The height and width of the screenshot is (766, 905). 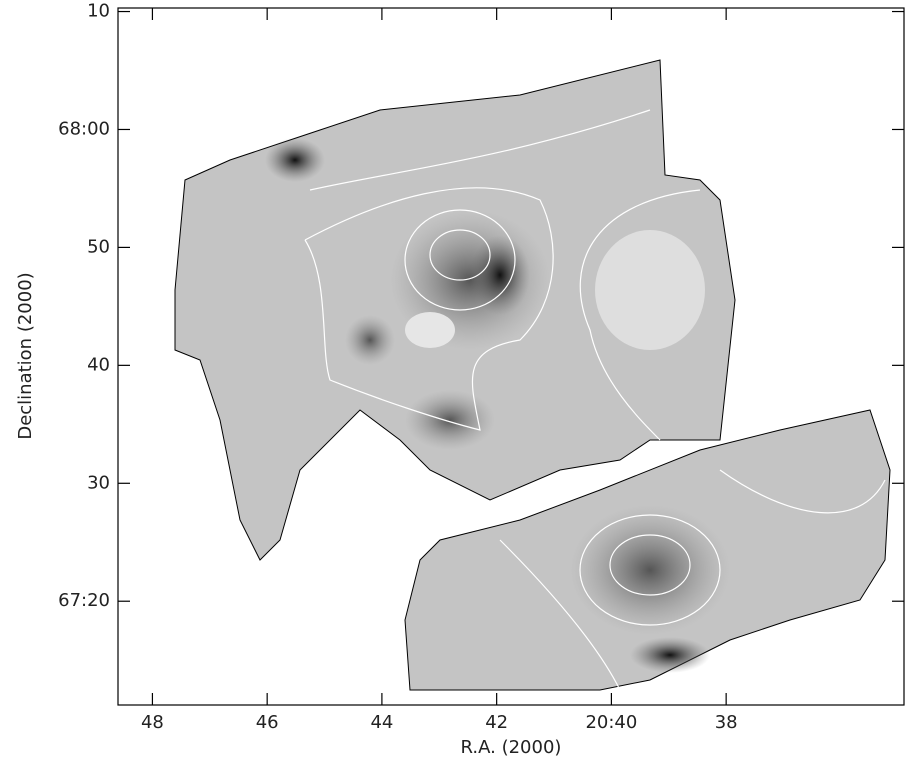 I want to click on y-tick-label: 40, so click(x=98, y=364).